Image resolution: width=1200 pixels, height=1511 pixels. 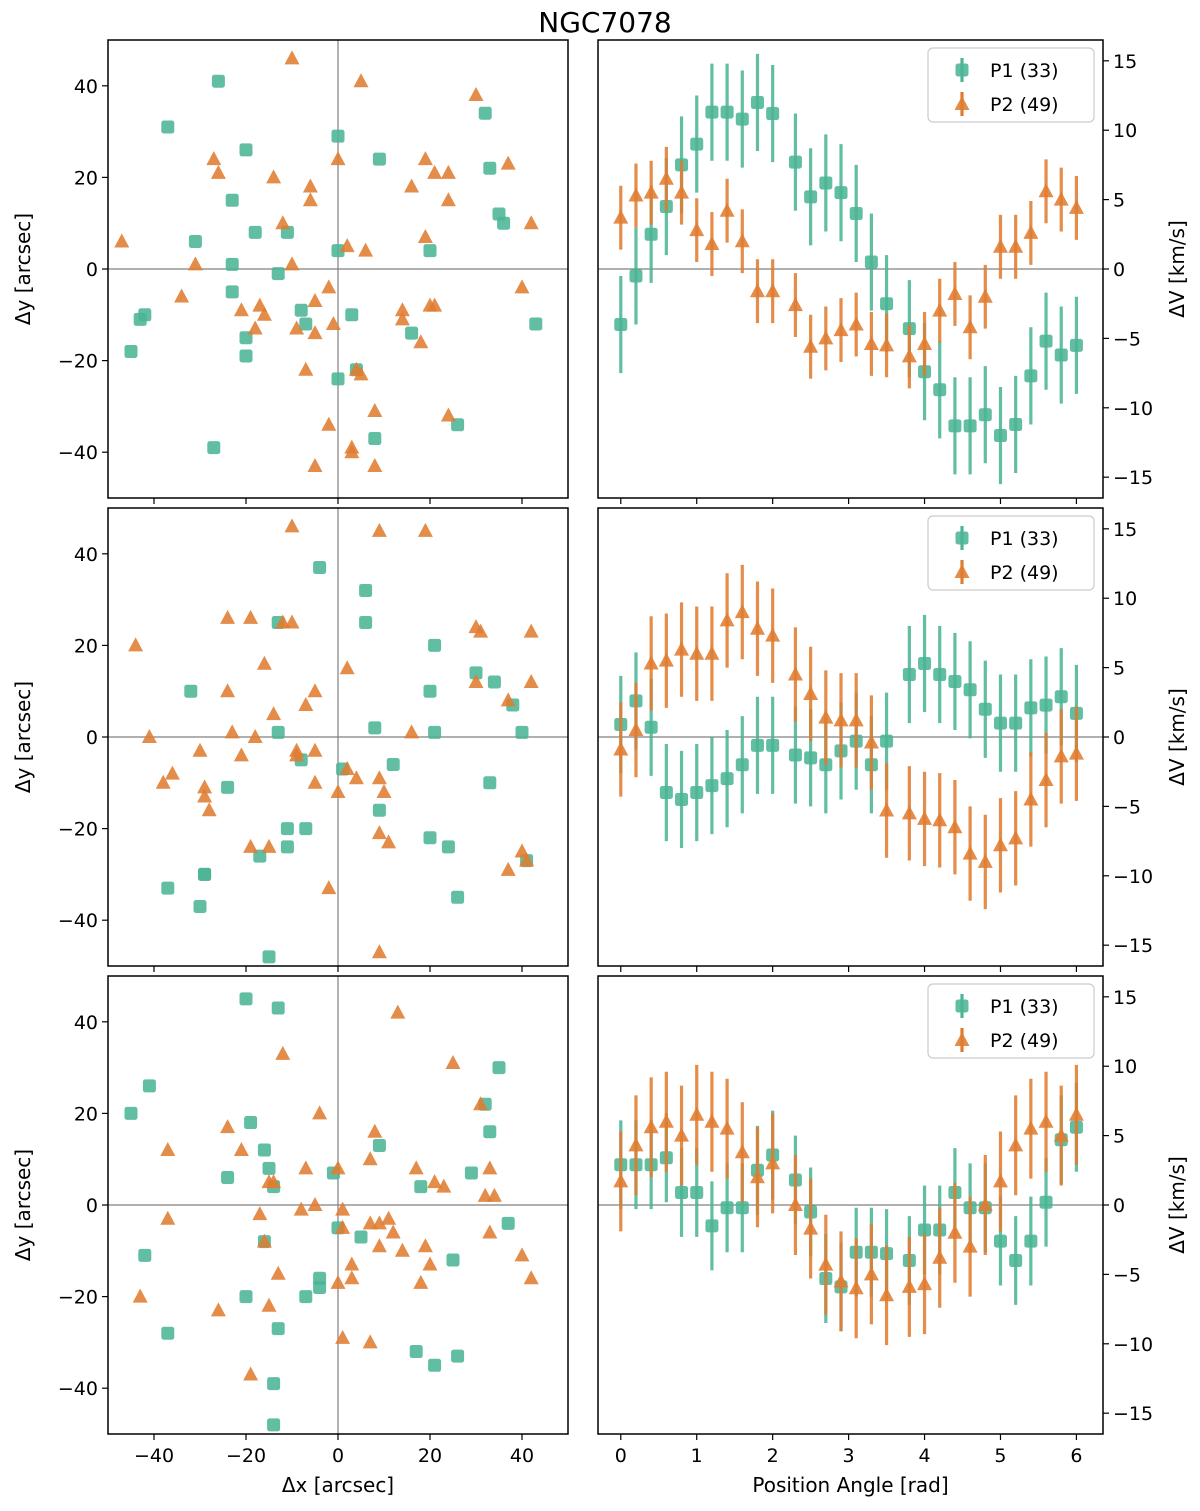 What do you see at coordinates (1133, 1345) in the screenshot?
I see `v-tick-label: −10` at bounding box center [1133, 1345].